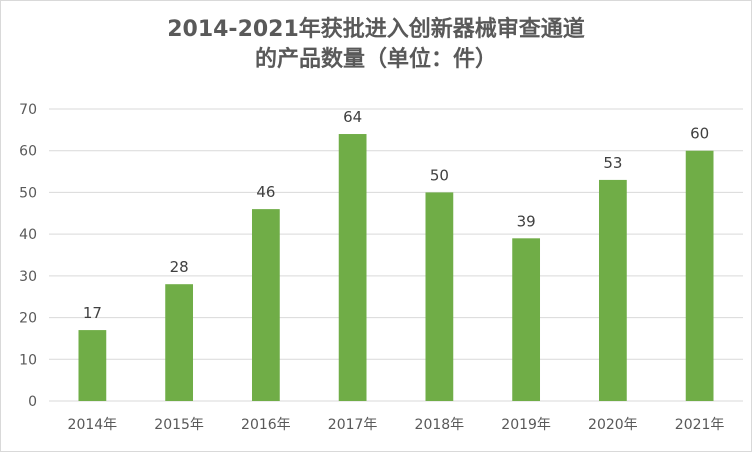  I want to click on y-tick-label: 50, so click(28, 193).